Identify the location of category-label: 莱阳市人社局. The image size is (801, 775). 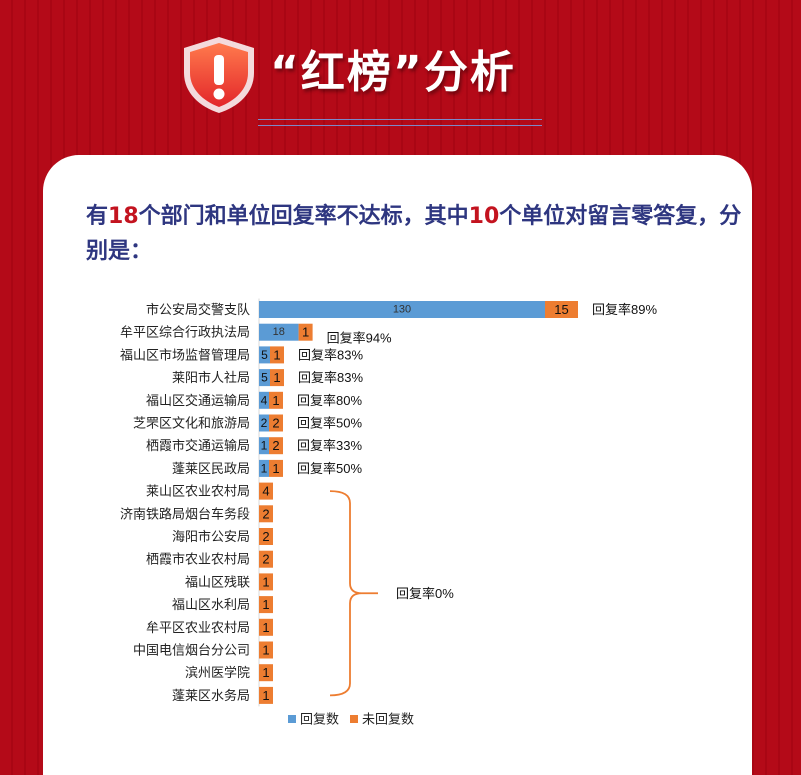
(211, 377).